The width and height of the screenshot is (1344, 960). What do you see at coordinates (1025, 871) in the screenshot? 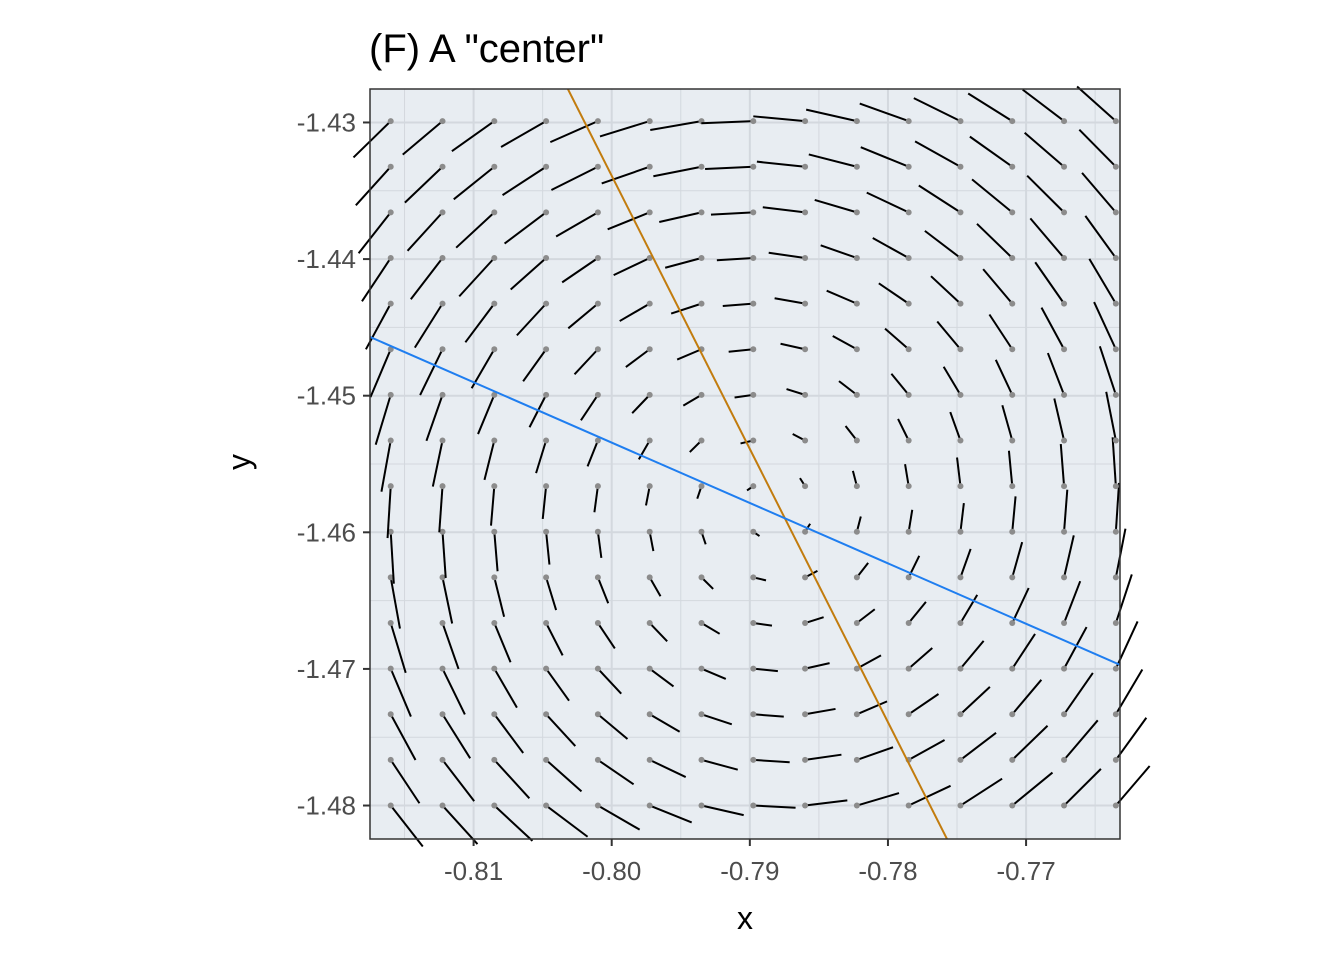
I see `x-tick-label: -0.77` at bounding box center [1025, 871].